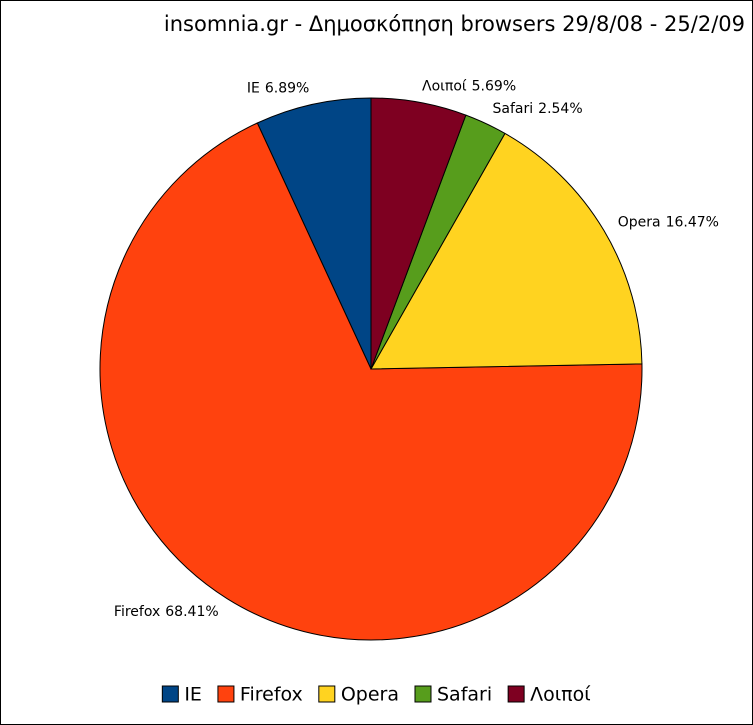 The width and height of the screenshot is (753, 725). What do you see at coordinates (639, 222) in the screenshot?
I see `data-label-category: Opera` at bounding box center [639, 222].